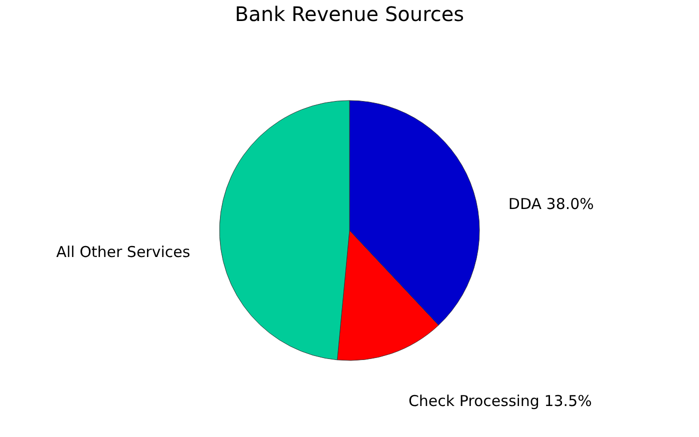 The height and width of the screenshot is (437, 699). Describe the element at coordinates (551, 203) in the screenshot. I see `slice-label: DDA 38.0%` at that location.